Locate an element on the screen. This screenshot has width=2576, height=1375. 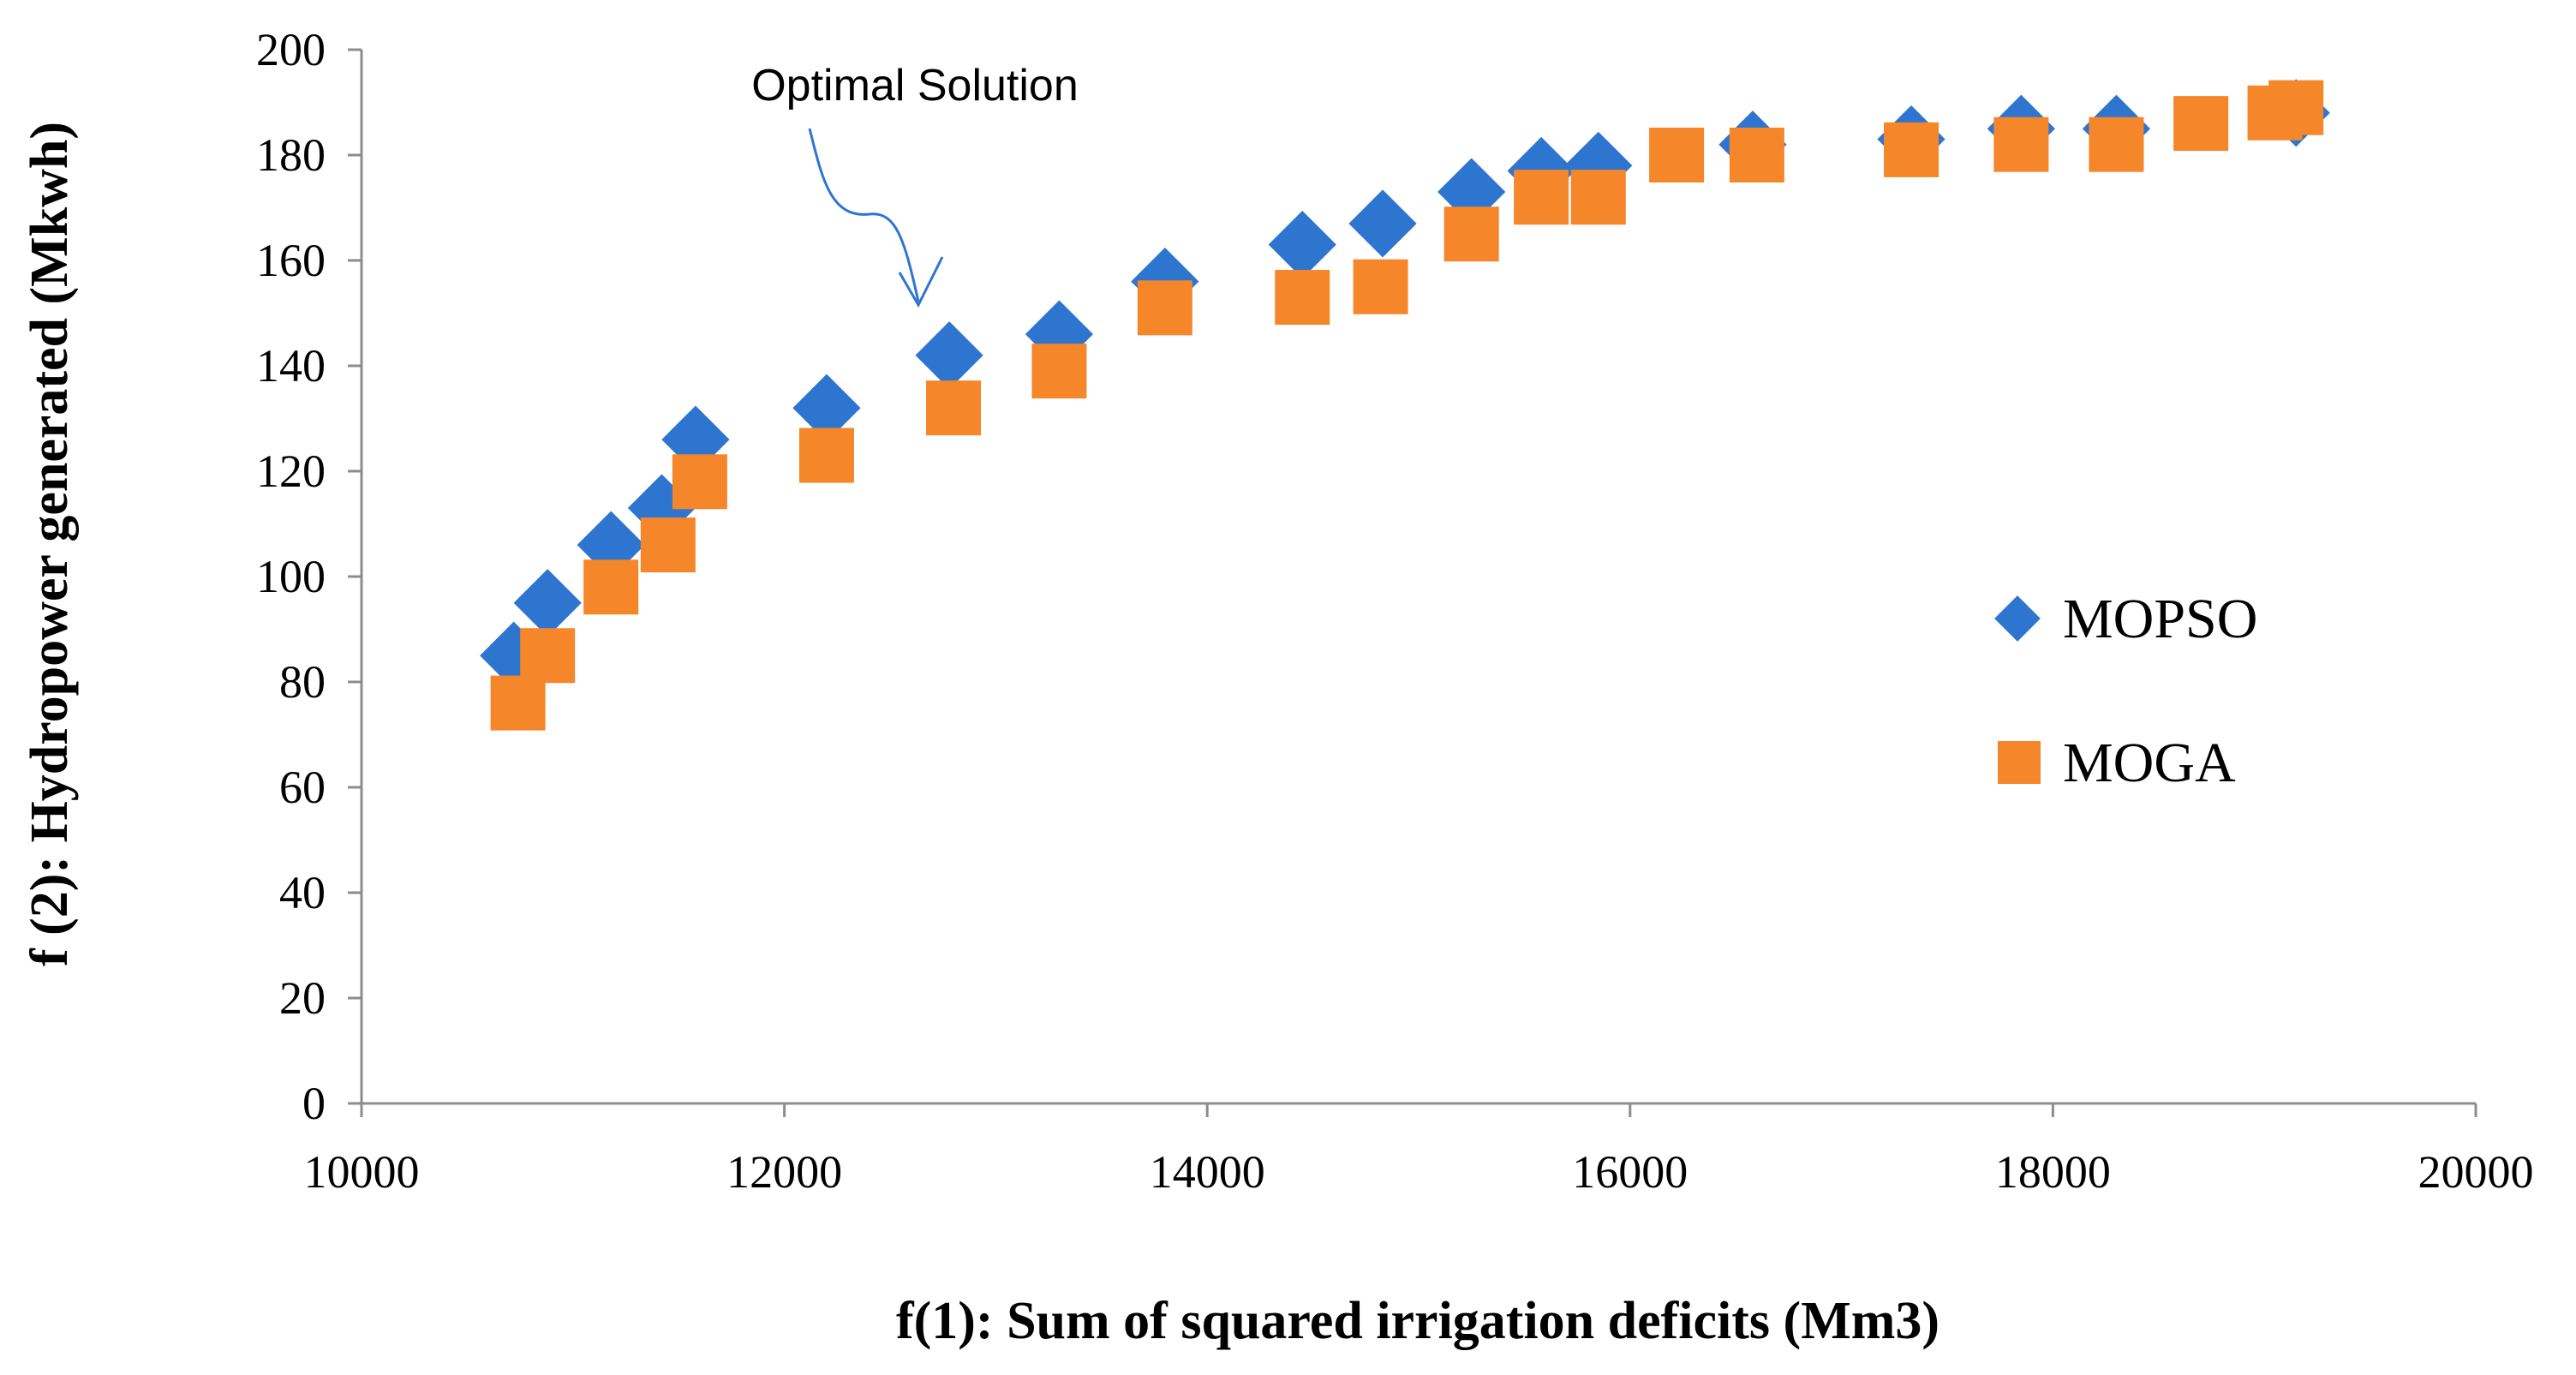
x-tick-label: 20000 is located at coordinates (2476, 1172).